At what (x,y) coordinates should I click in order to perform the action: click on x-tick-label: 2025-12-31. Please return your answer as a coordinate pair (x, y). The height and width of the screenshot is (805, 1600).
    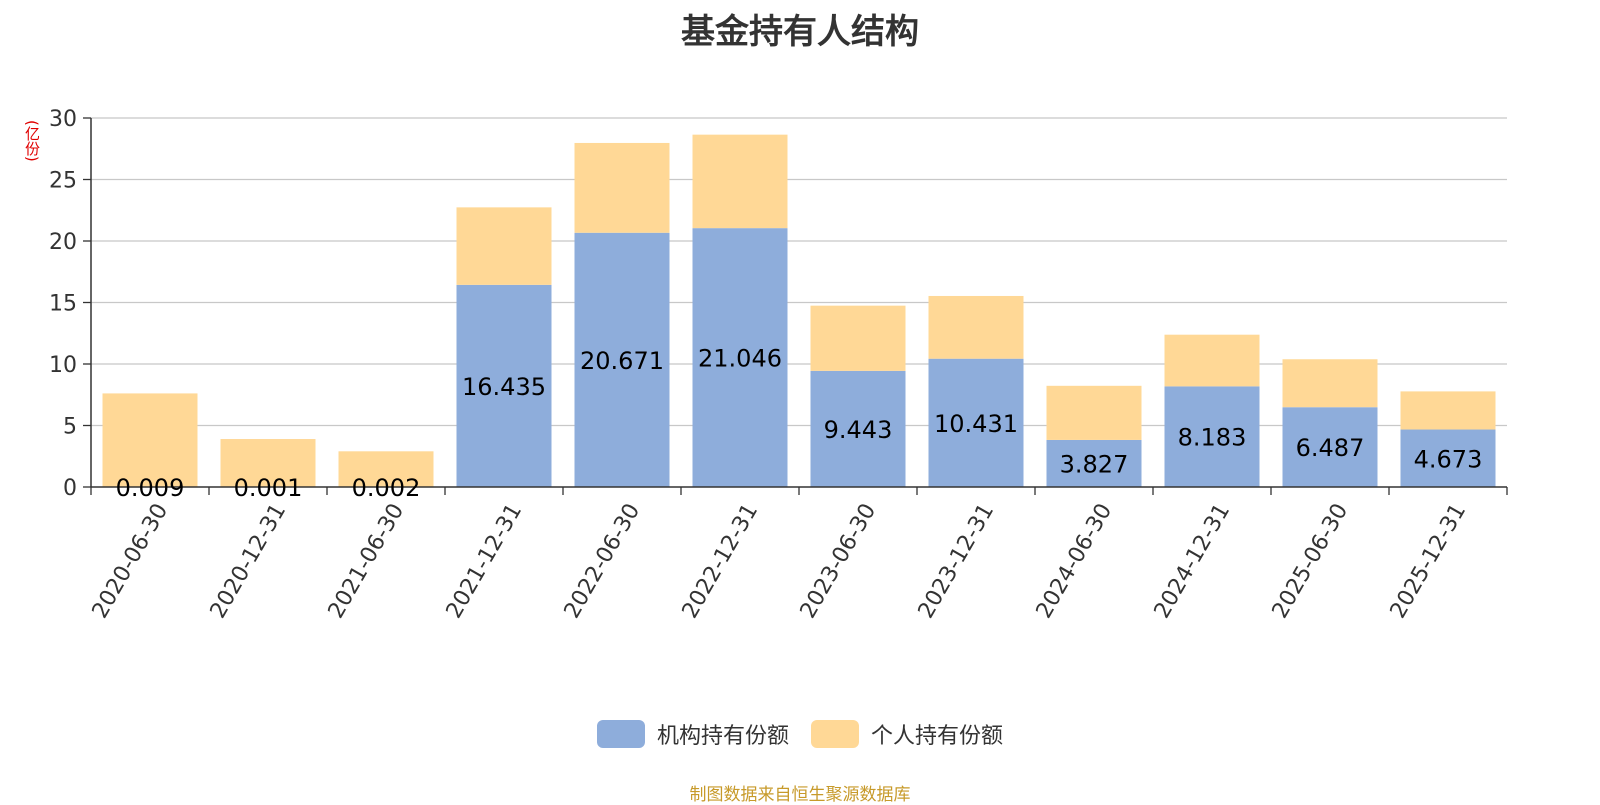
    Looking at the image, I should click on (1429, 561).